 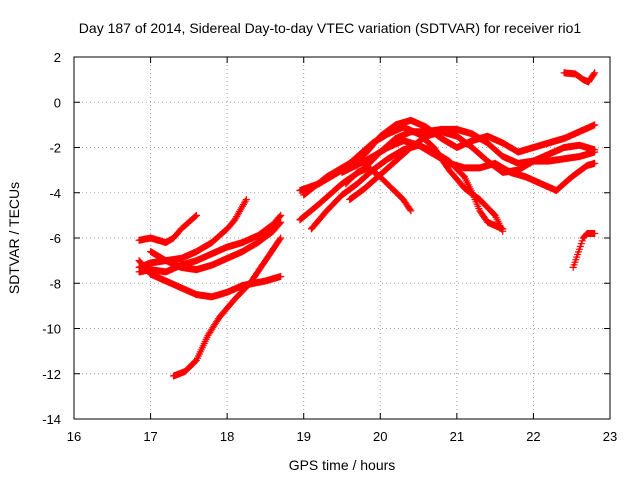 I want to click on x-tick-label: 17, so click(x=150, y=436).